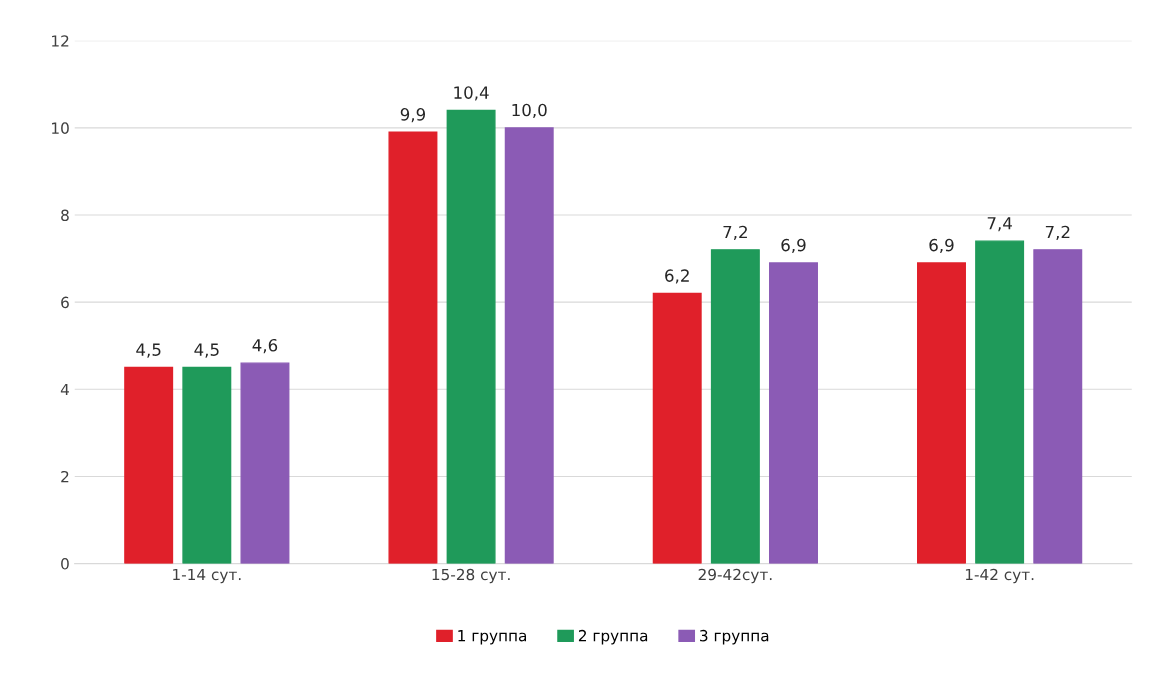  What do you see at coordinates (64, 389) in the screenshot?
I see `y-tick-label: 4` at bounding box center [64, 389].